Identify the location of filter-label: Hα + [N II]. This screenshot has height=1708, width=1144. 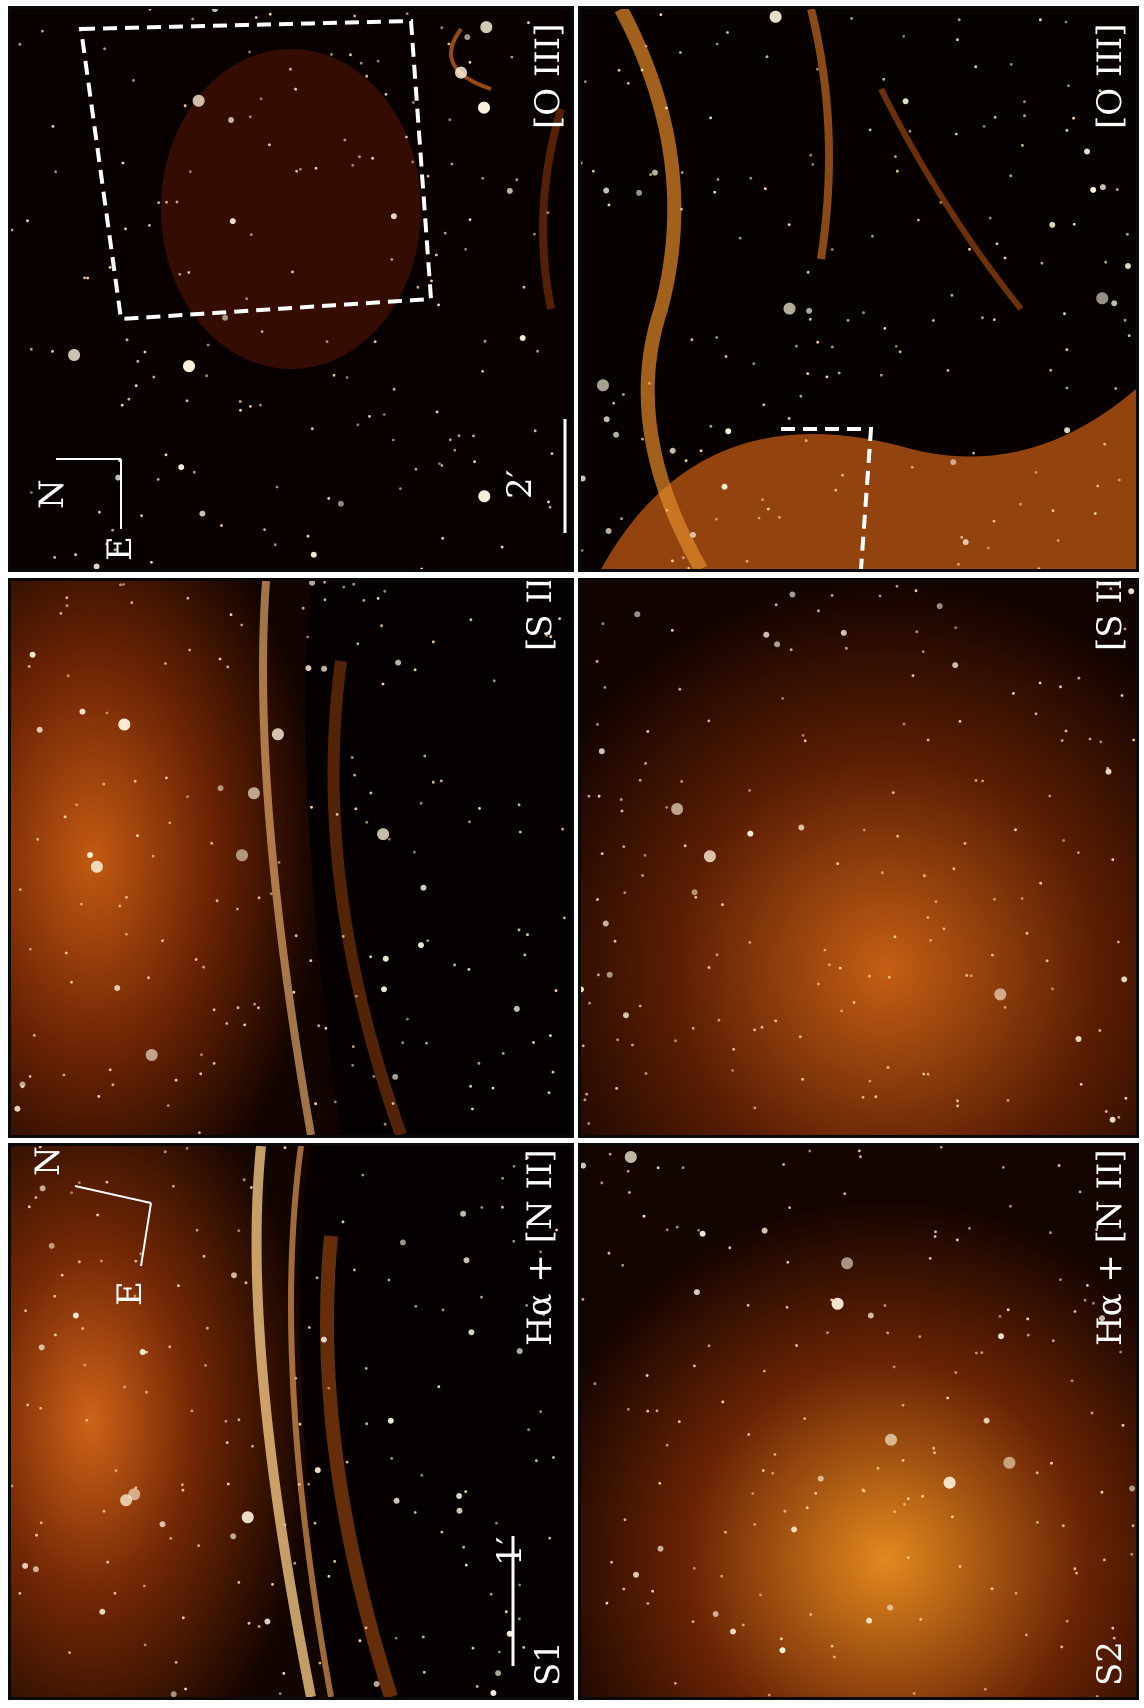
(540, 1247).